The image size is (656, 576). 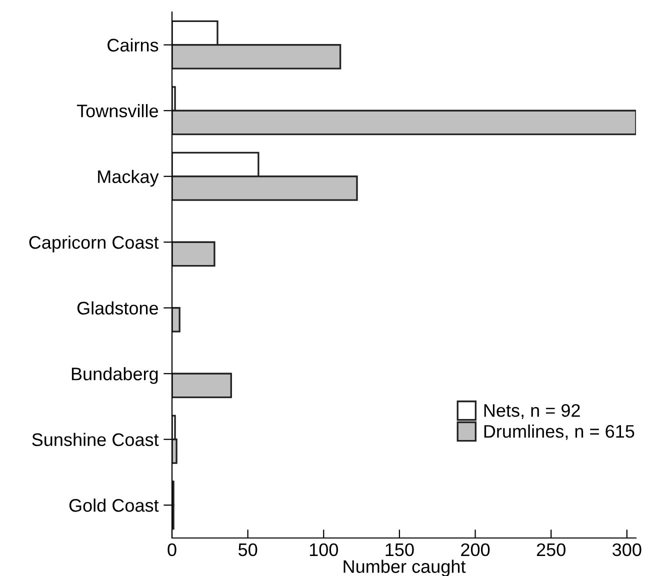 What do you see at coordinates (133, 45) in the screenshot?
I see `y-tick-label: Cairns` at bounding box center [133, 45].